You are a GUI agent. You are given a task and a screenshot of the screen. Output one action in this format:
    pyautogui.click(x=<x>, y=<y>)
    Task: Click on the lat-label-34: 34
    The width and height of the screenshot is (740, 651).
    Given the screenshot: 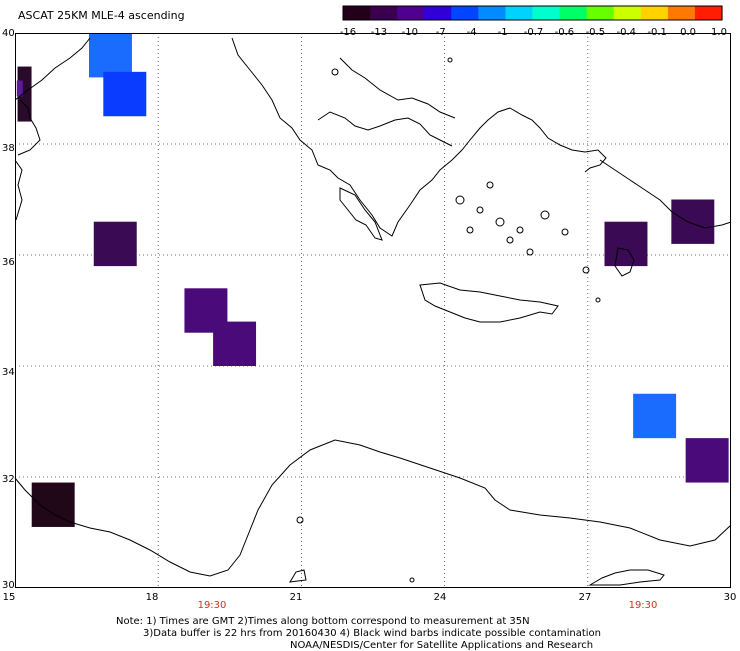 What is the action you would take?
    pyautogui.click(x=8, y=372)
    